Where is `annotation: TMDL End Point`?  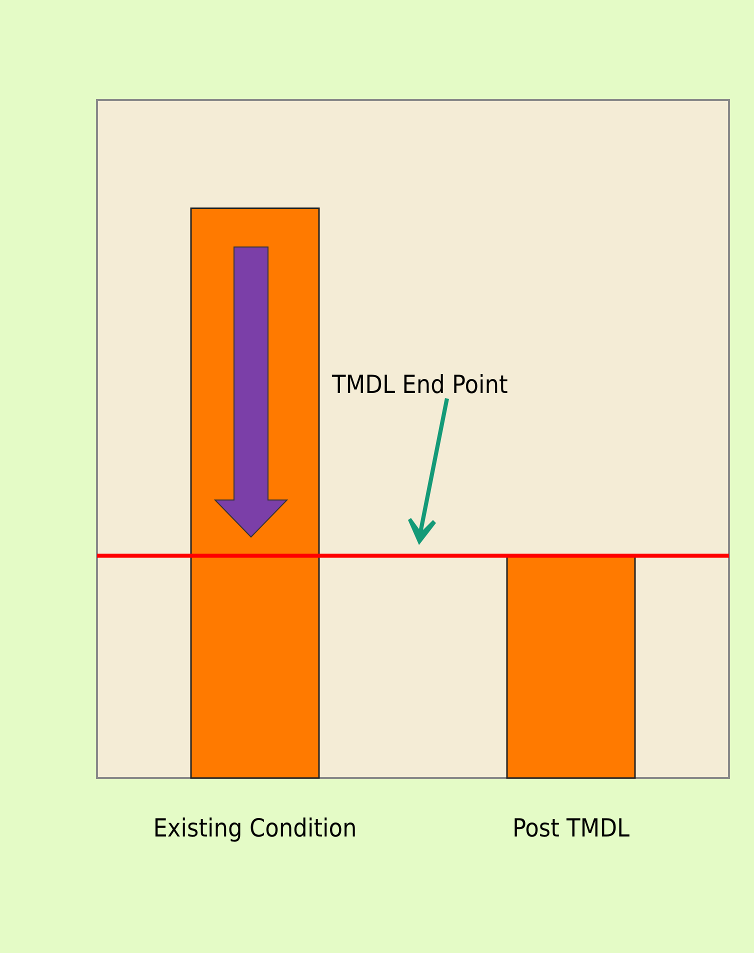
annotation: TMDL End Point is located at coordinates (419, 384).